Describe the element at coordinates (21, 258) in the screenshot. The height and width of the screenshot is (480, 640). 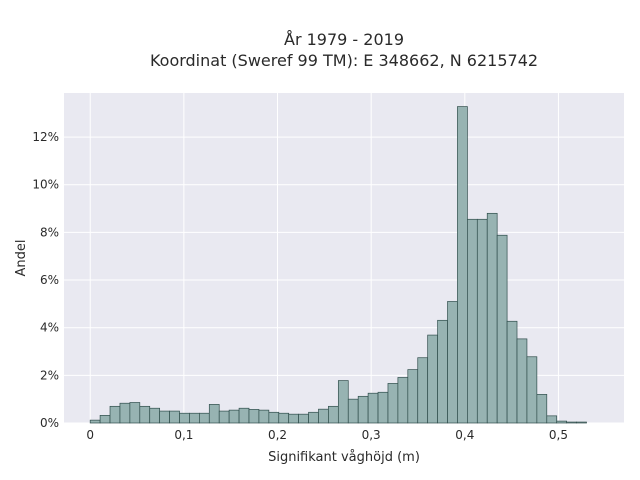
I see `y-axis-label: Andel` at that location.